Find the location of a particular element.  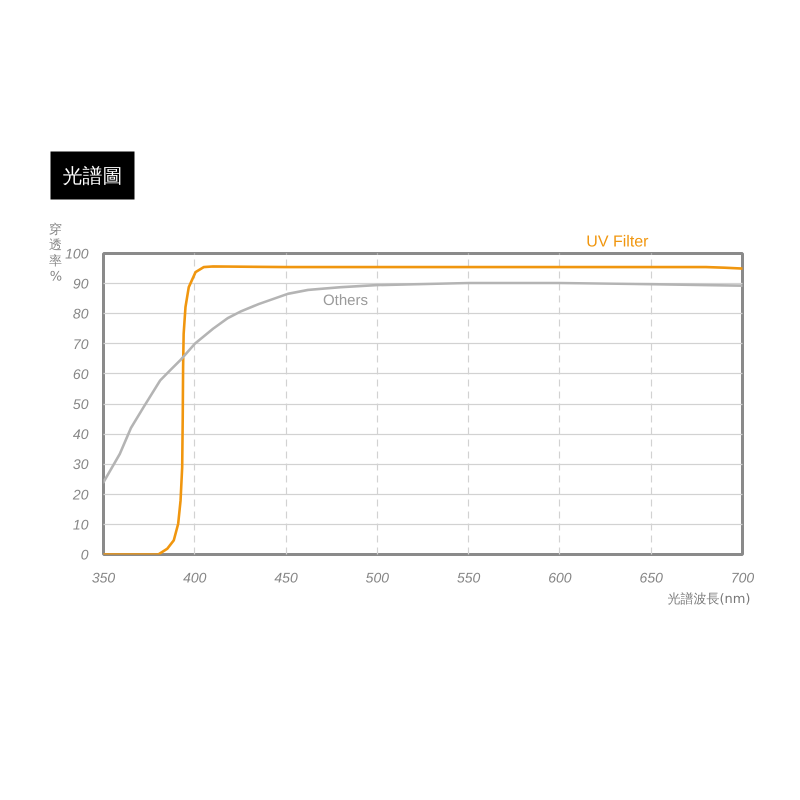

y-axis-title: 穿透率% is located at coordinates (55, 253).